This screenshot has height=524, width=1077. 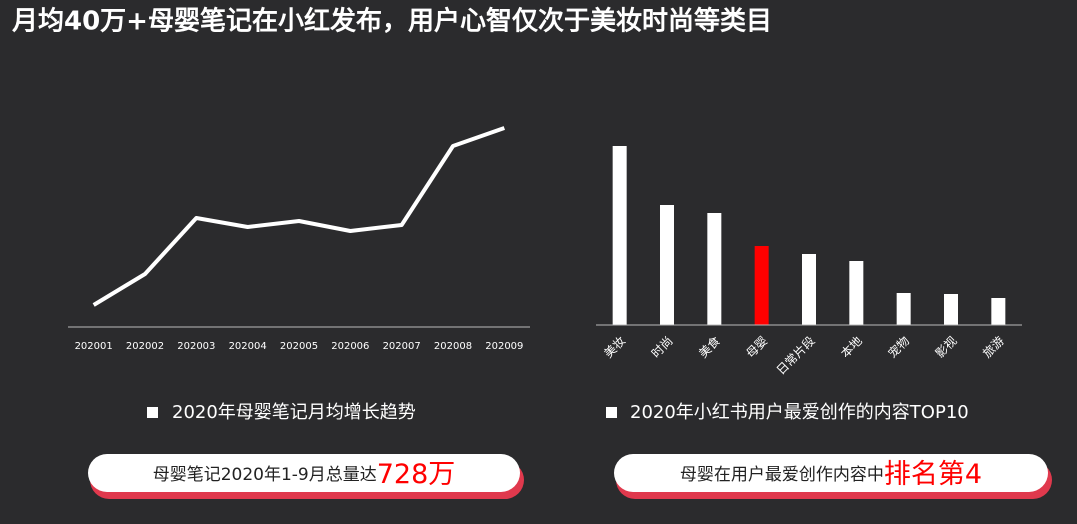 I want to click on callout-text: 母婴笔记2020年1-9月总量达728万, so click(x=304, y=474).